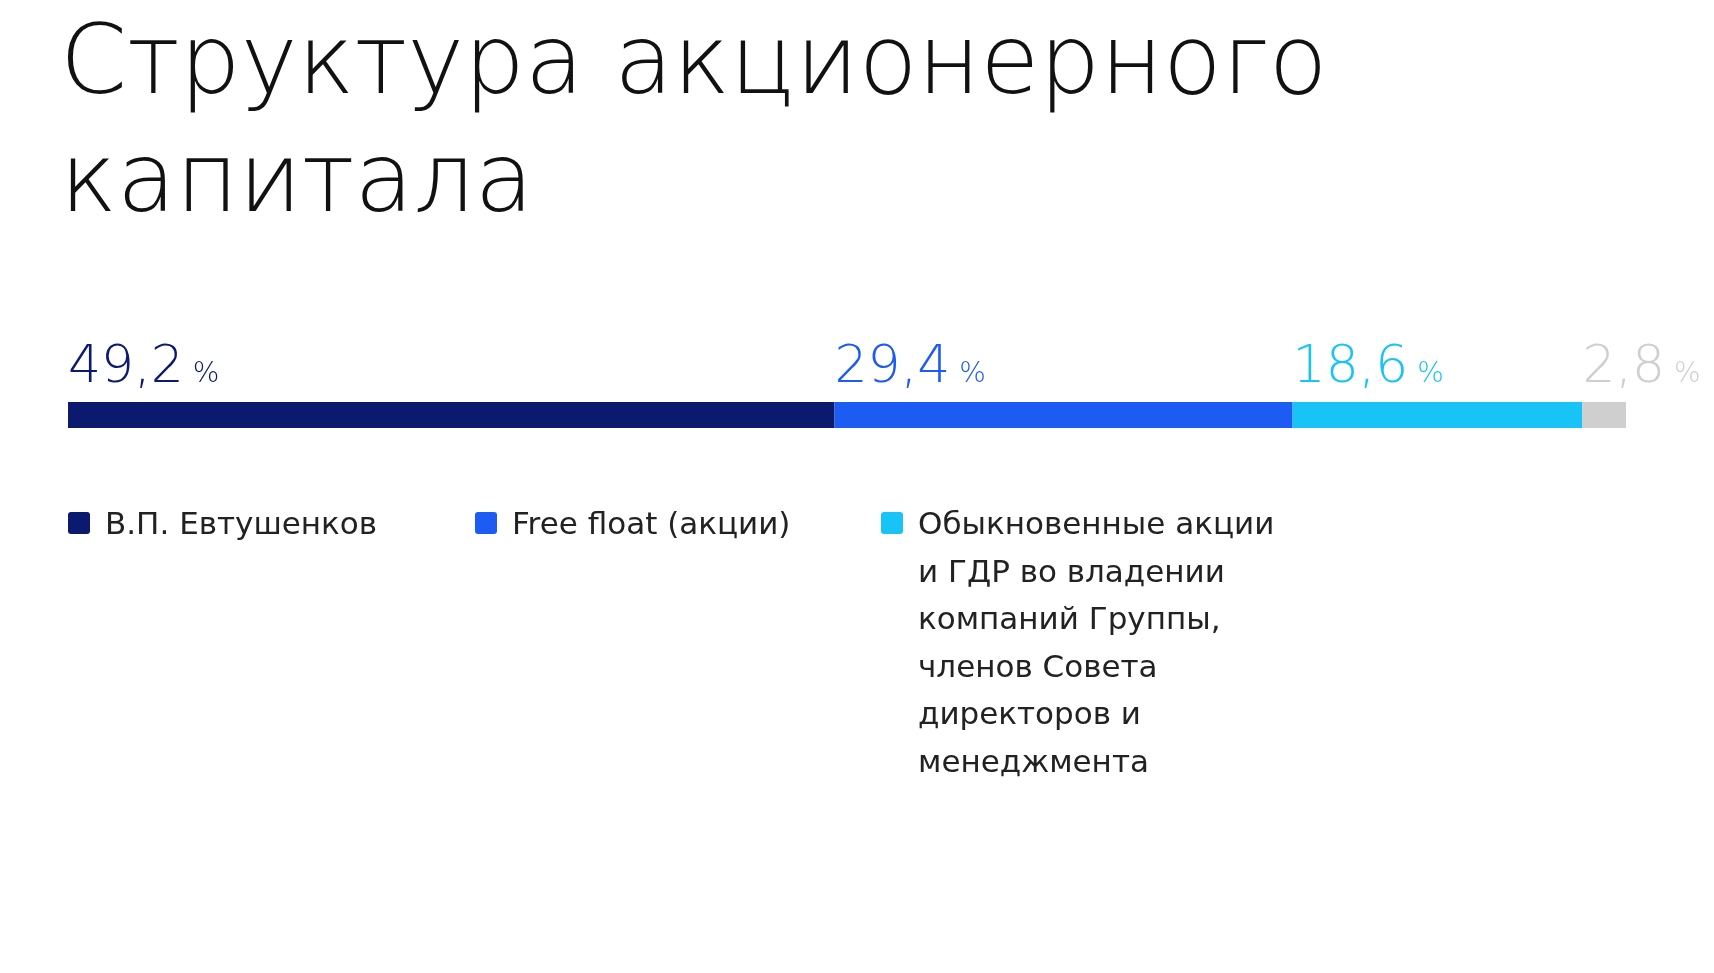  I want to click on data-label: 29,4 %, so click(910, 364).